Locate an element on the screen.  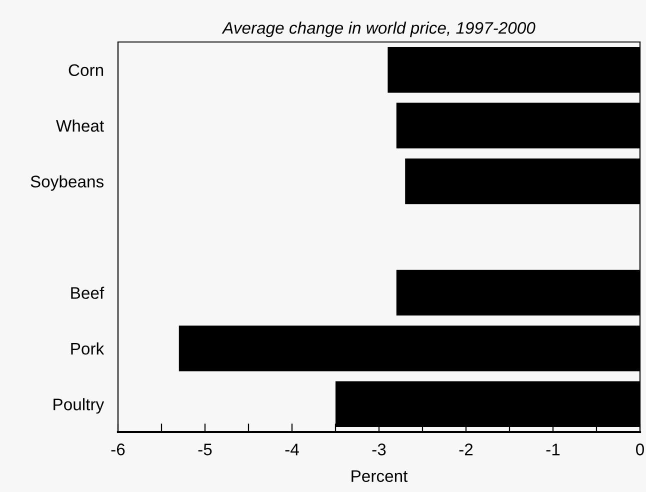
x-tick-label: -1 is located at coordinates (553, 450).